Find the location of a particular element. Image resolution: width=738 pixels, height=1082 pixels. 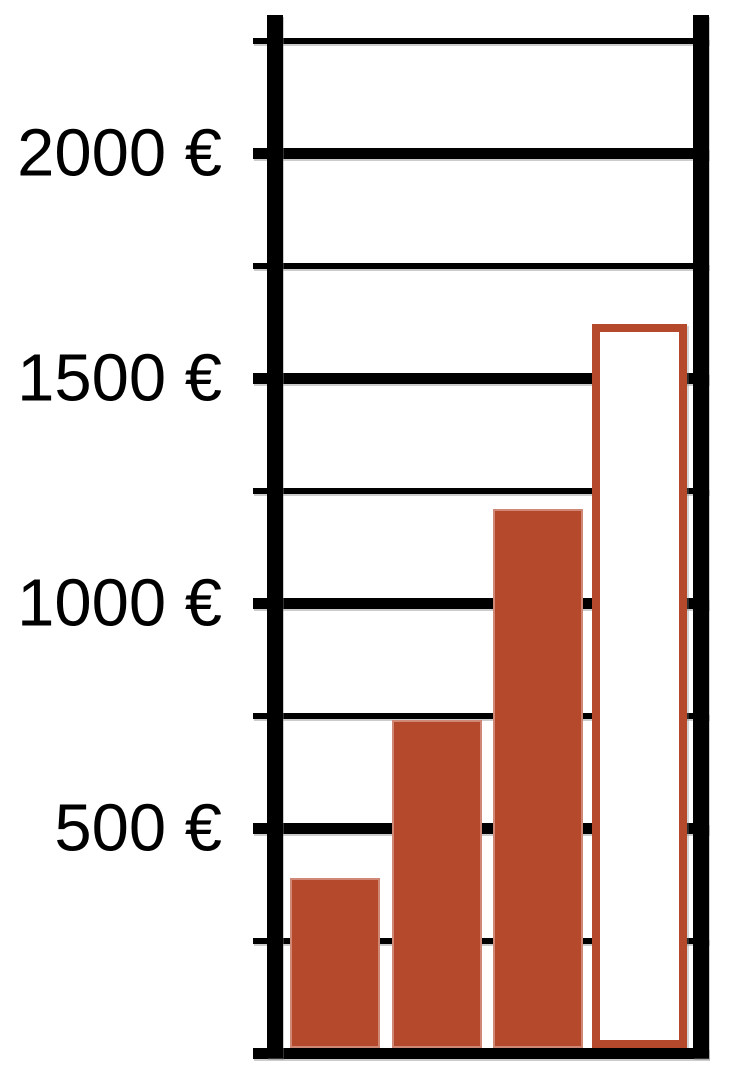

x-axis-baseline is located at coordinates (481, 1053).